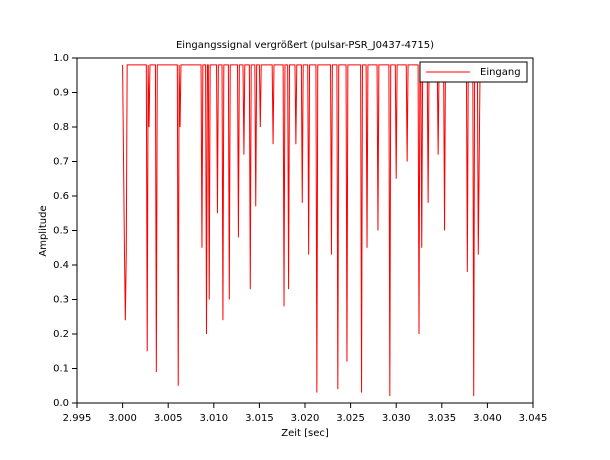 Image resolution: width=610 pixels, height=460 pixels. What do you see at coordinates (61, 369) in the screenshot?
I see `y-tick-label: 0.1` at bounding box center [61, 369].